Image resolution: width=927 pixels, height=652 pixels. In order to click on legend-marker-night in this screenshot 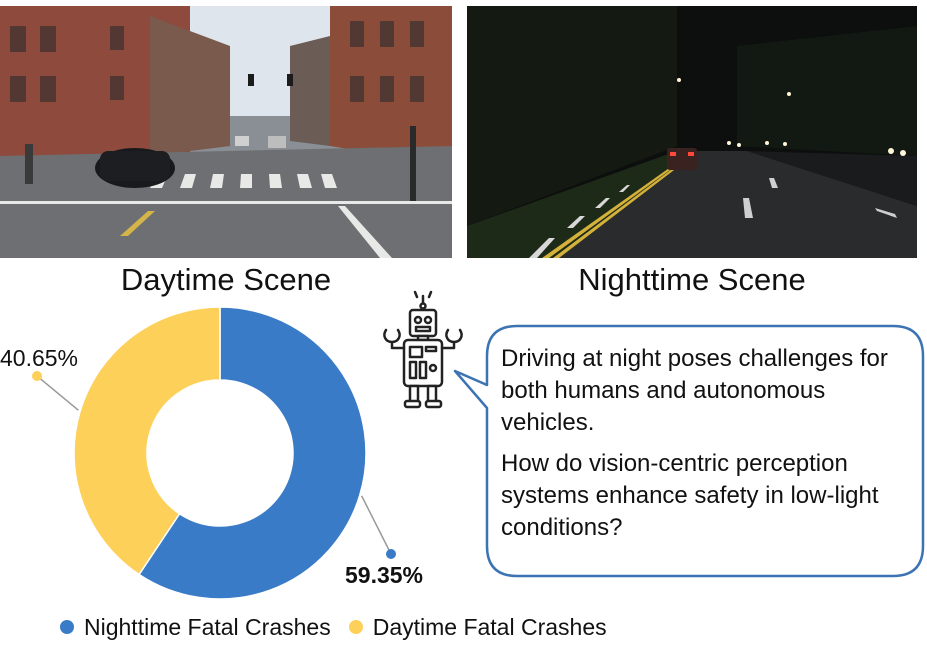, I will do `click(67, 627)`.